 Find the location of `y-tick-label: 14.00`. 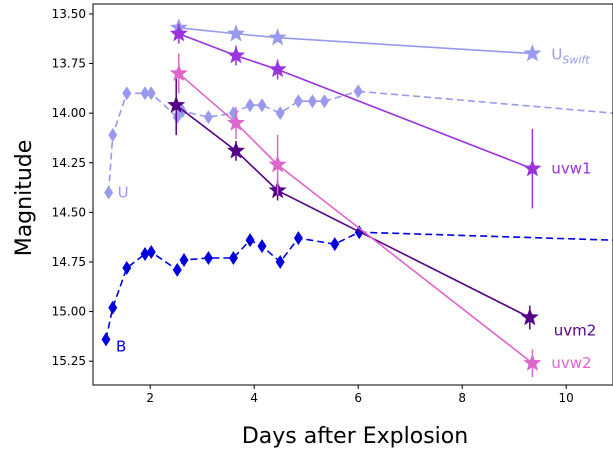

y-tick-label: 14.00 is located at coordinates (69, 113).